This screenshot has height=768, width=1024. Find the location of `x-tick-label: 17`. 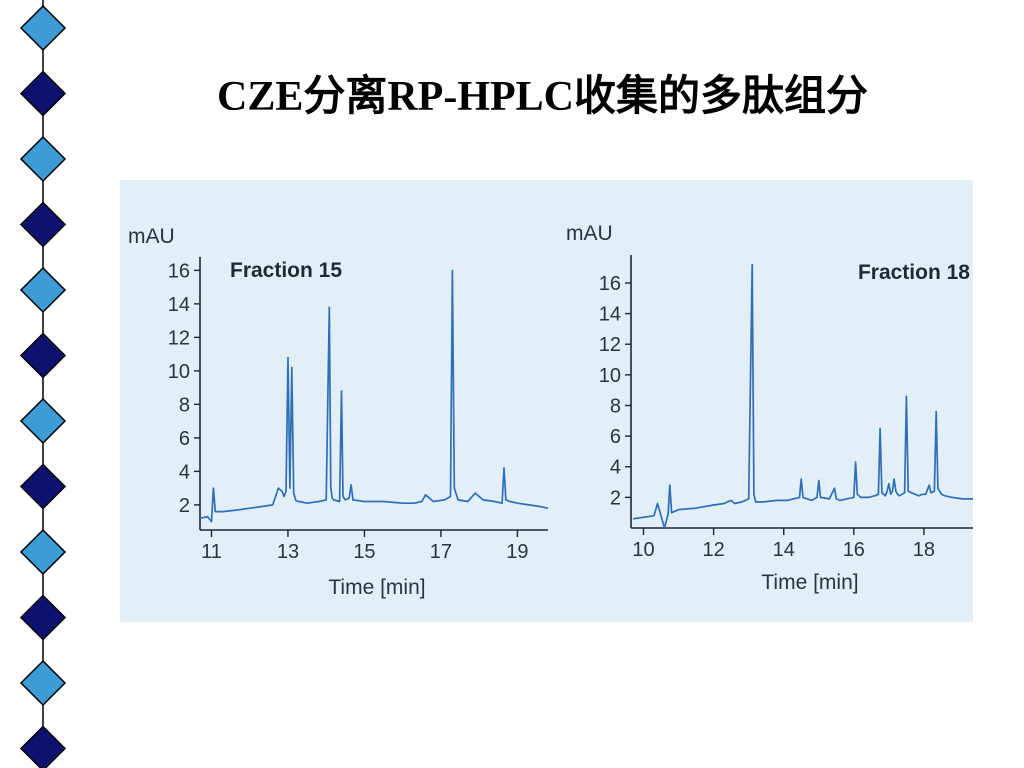

x-tick-label: 17 is located at coordinates (441, 552).